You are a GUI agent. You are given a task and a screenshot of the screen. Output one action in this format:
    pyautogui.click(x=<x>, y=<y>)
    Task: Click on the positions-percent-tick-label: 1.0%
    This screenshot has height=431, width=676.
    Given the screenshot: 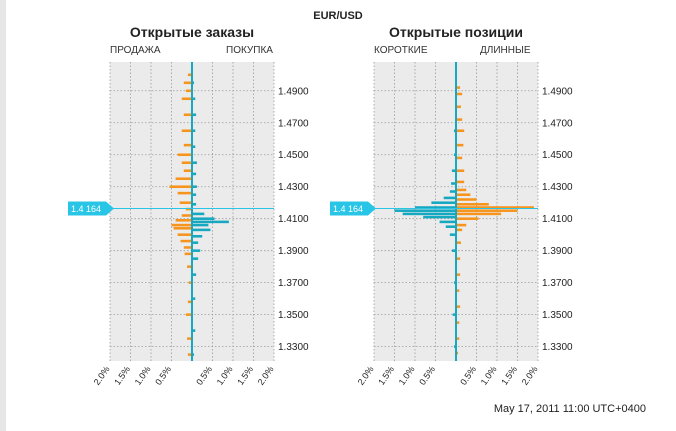 What is the action you would take?
    pyautogui.click(x=407, y=375)
    